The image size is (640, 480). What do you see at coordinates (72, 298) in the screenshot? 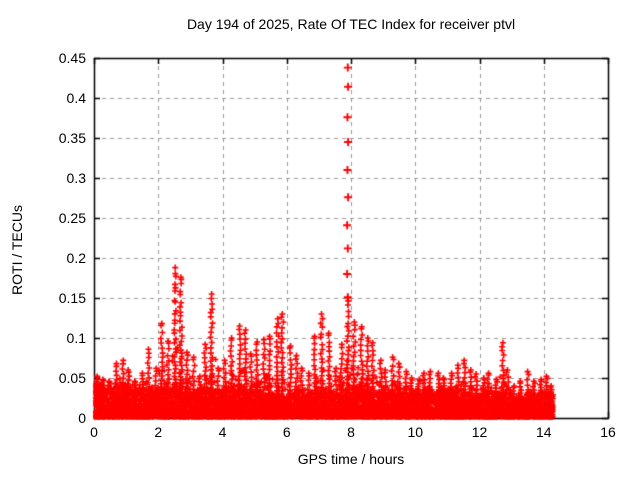
I see `y-tick-label: 0.15` at bounding box center [72, 298].